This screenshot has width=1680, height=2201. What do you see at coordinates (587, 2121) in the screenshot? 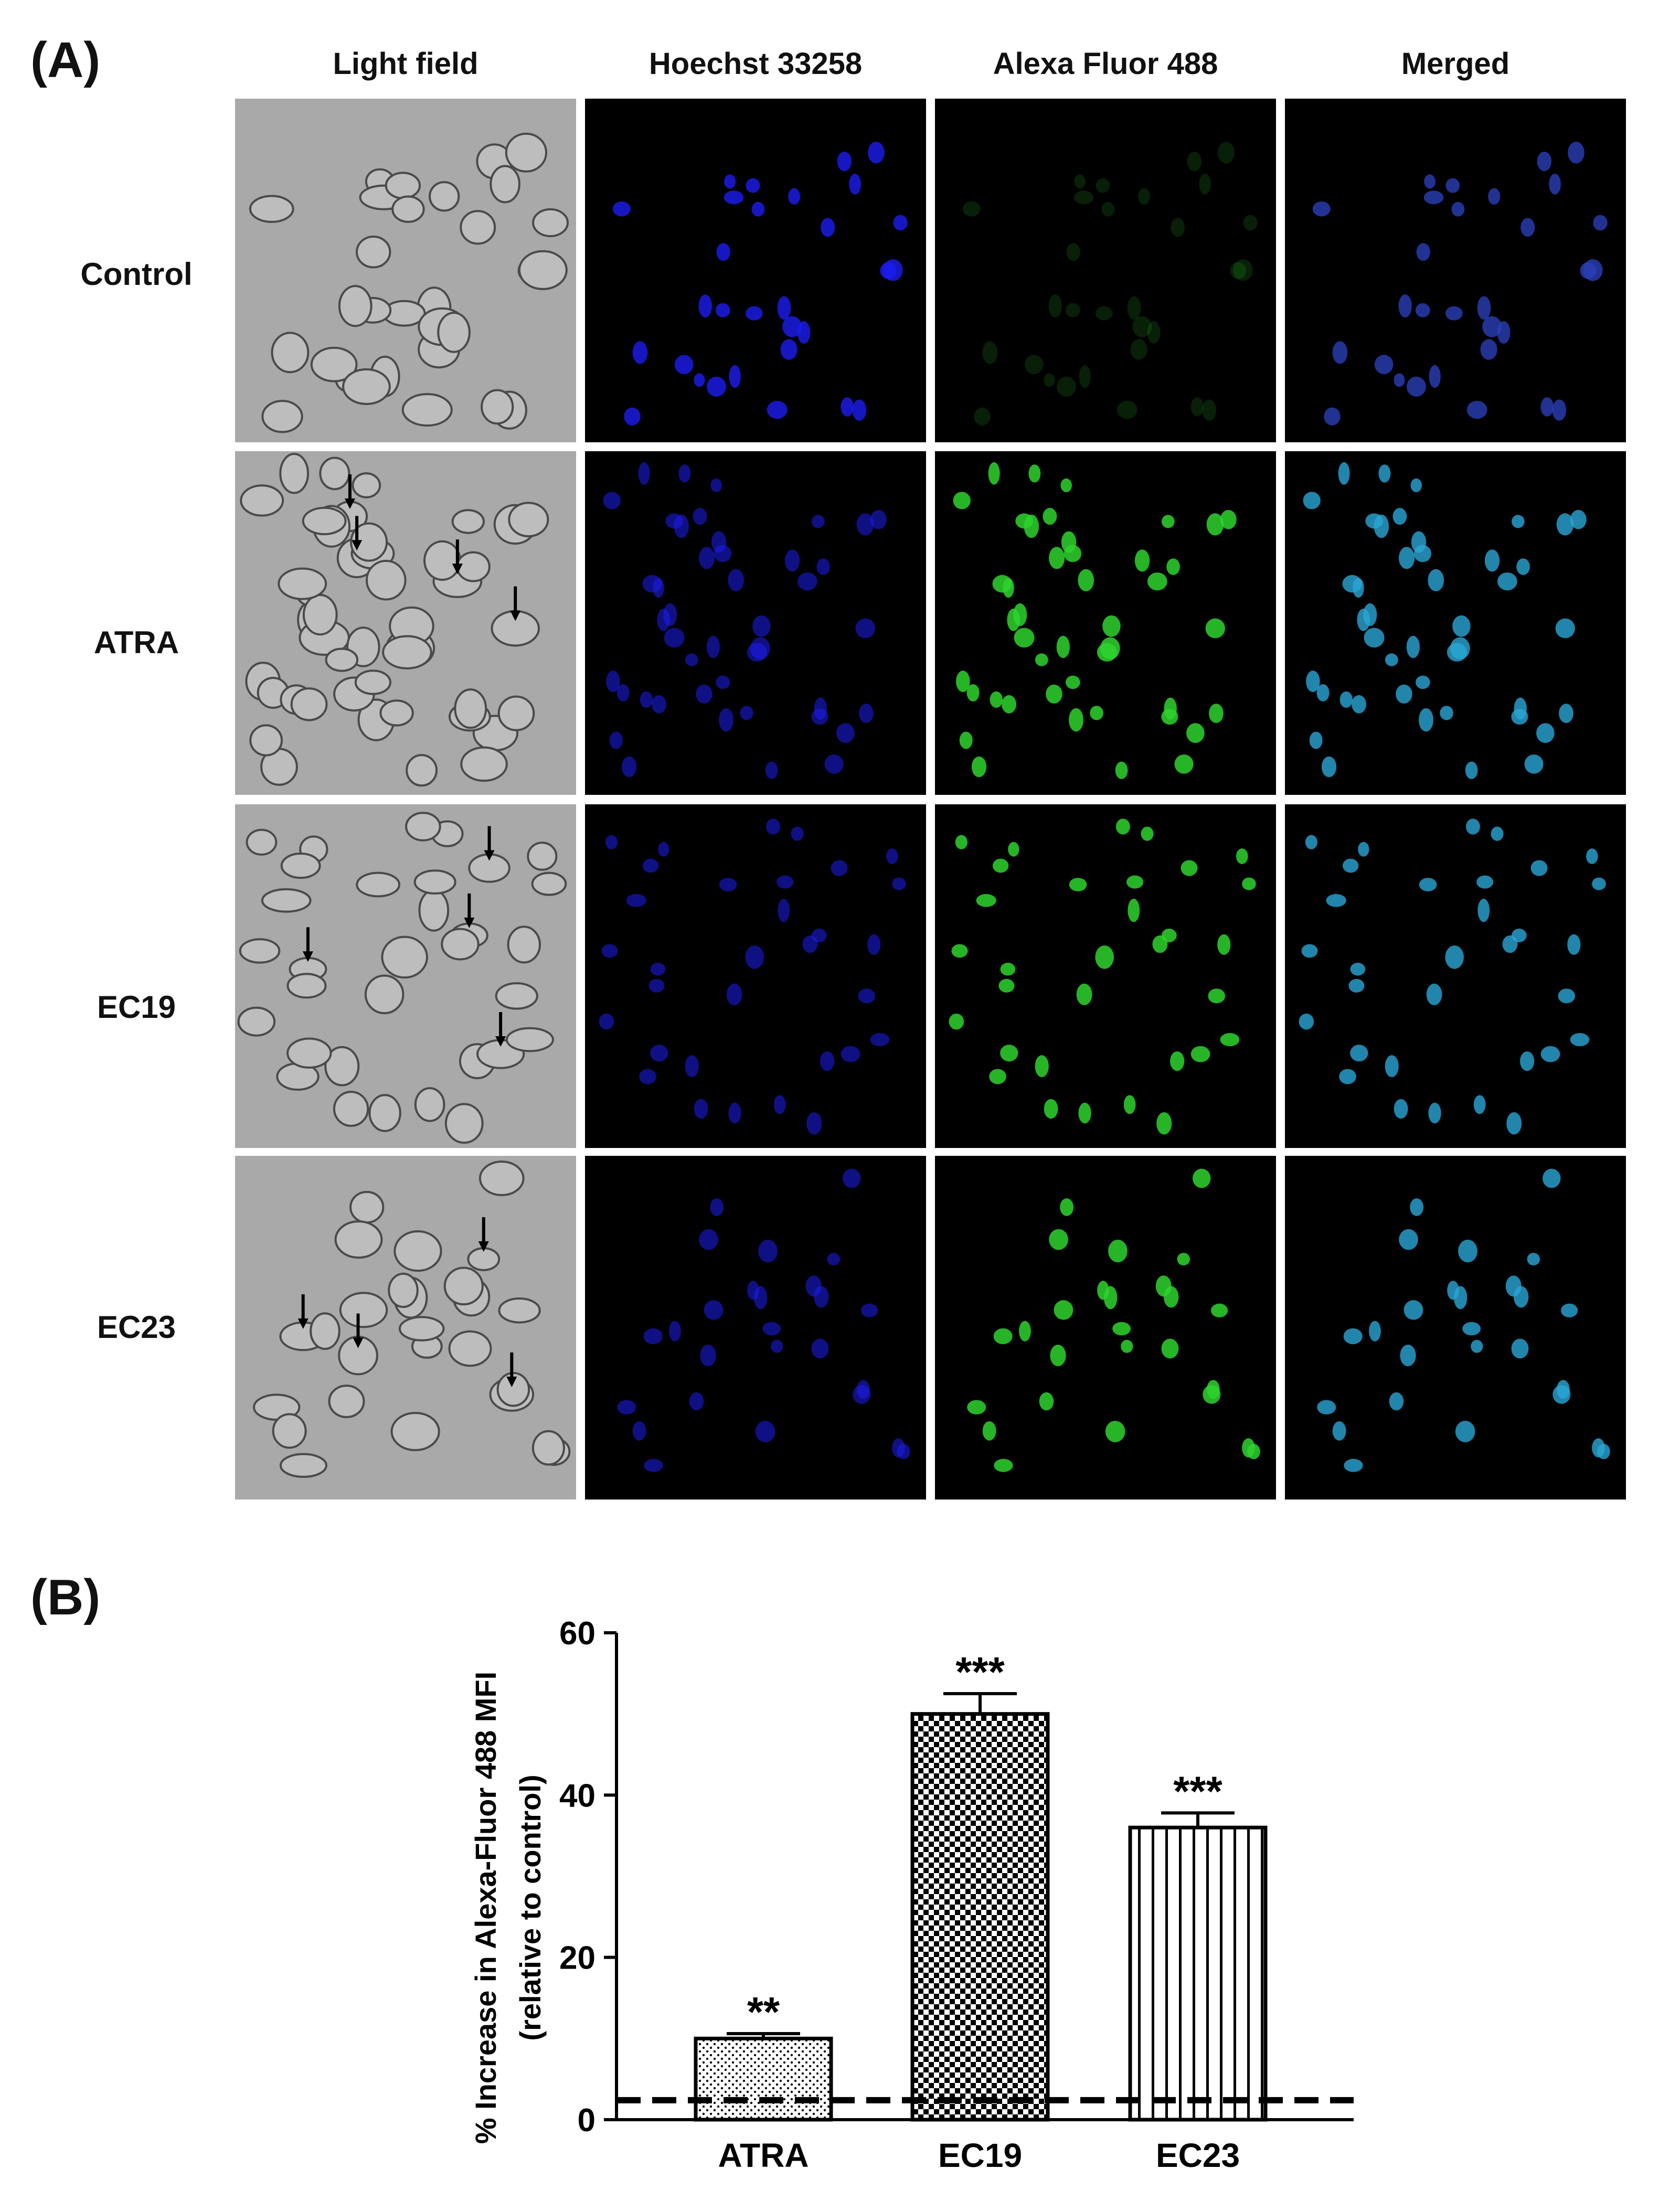
I see `y-tick-label: 0` at bounding box center [587, 2121].